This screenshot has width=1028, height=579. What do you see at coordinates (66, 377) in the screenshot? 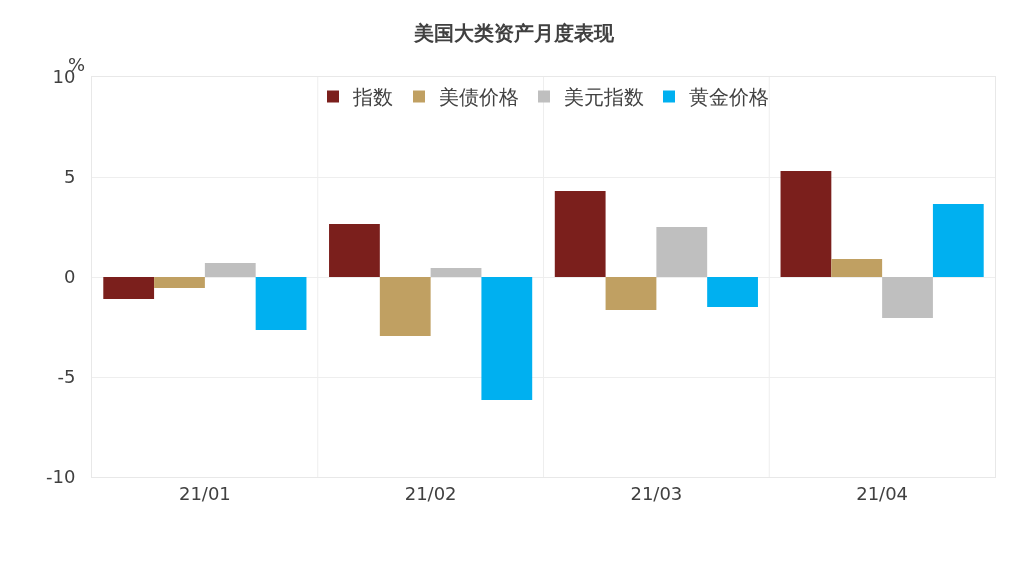
I see `y-tick-label: -5` at bounding box center [66, 377].